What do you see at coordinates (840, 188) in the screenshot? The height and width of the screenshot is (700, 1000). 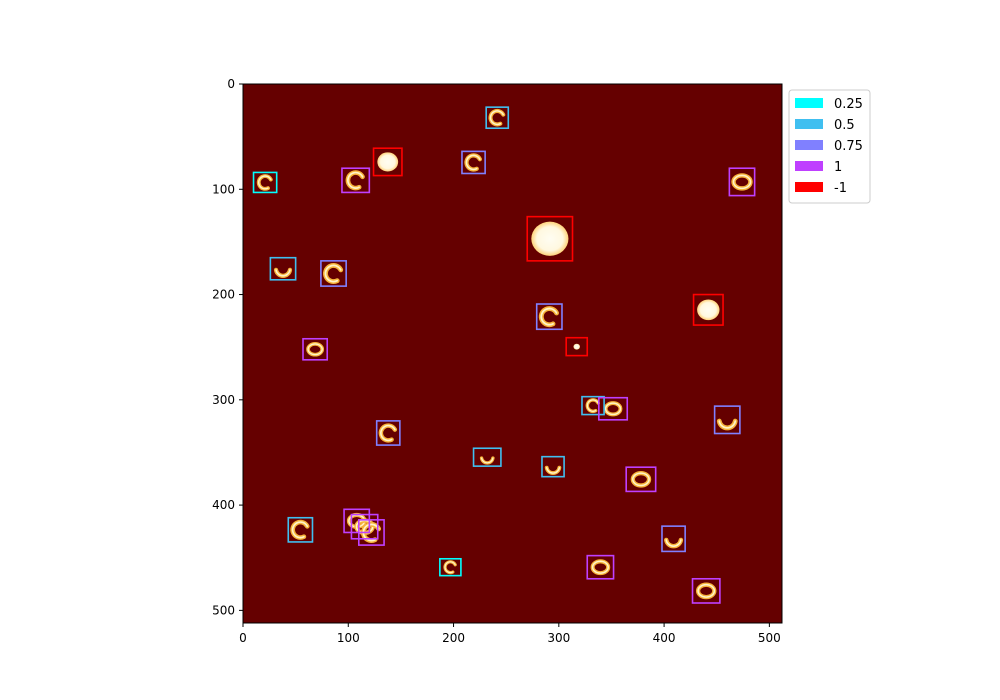 I see `legend-label-4: -1` at bounding box center [840, 188].